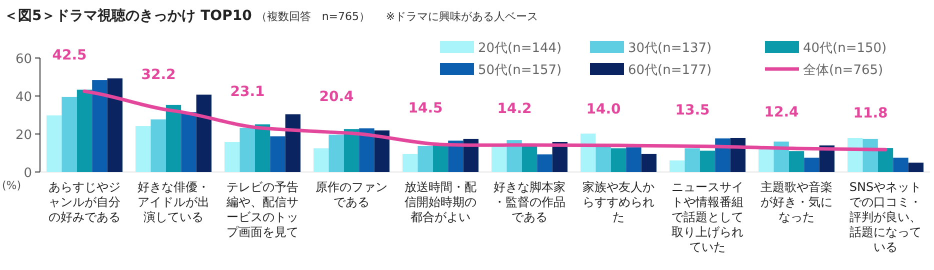 This screenshot has width=934, height=270. Describe the element at coordinates (796, 202) in the screenshot. I see `x-tick-label: 主題歌や音楽が好き・気になった` at that location.